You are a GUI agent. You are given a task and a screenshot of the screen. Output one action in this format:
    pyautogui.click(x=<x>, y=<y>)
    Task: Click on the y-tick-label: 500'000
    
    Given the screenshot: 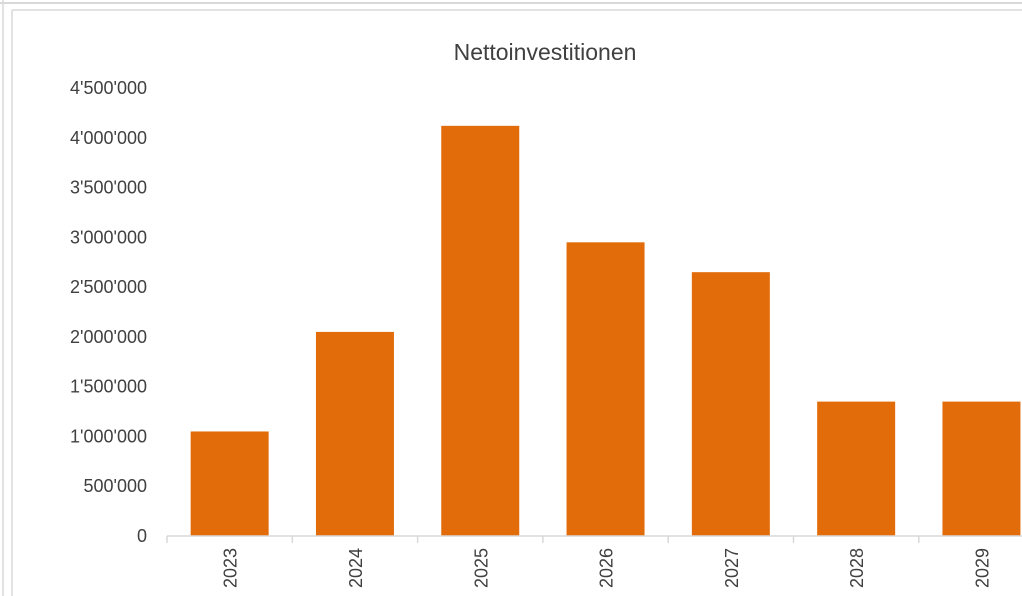 What is the action you would take?
    pyautogui.click(x=115, y=486)
    